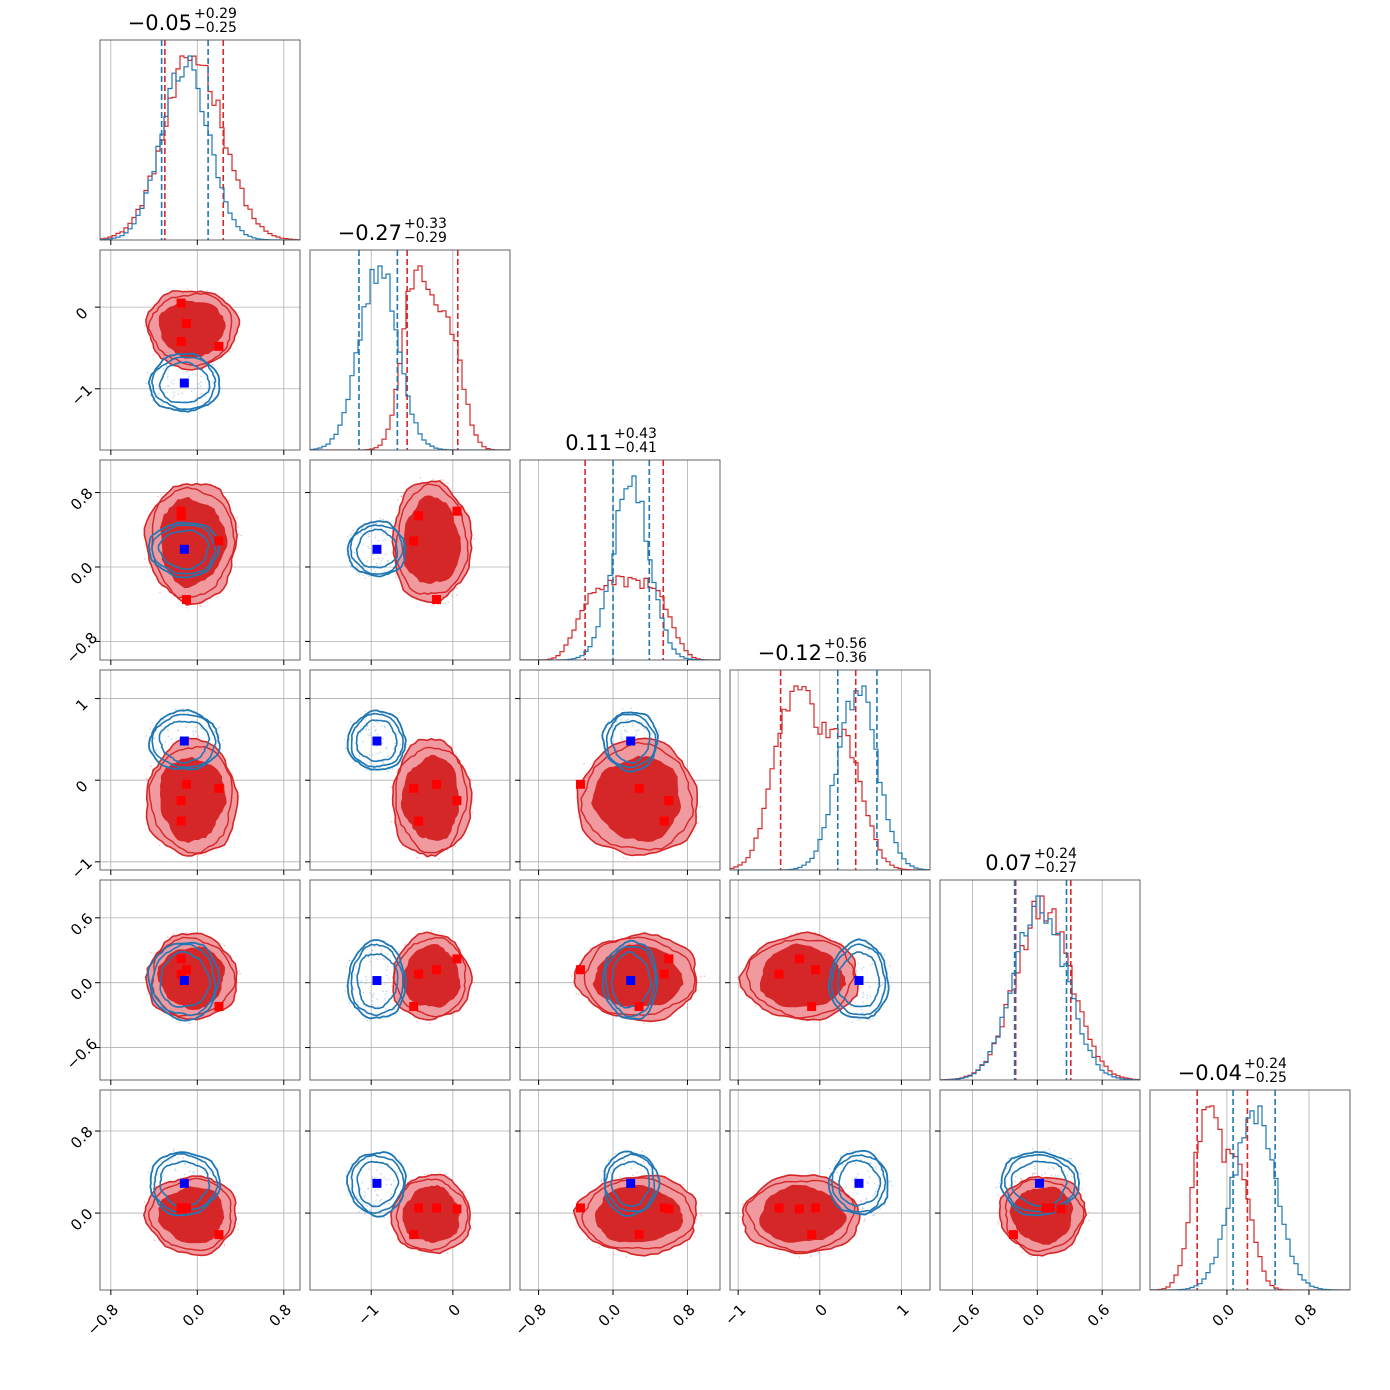  What do you see at coordinates (184, 739) in the screenshot?
I see `contour-blue-outer` at bounding box center [184, 739].